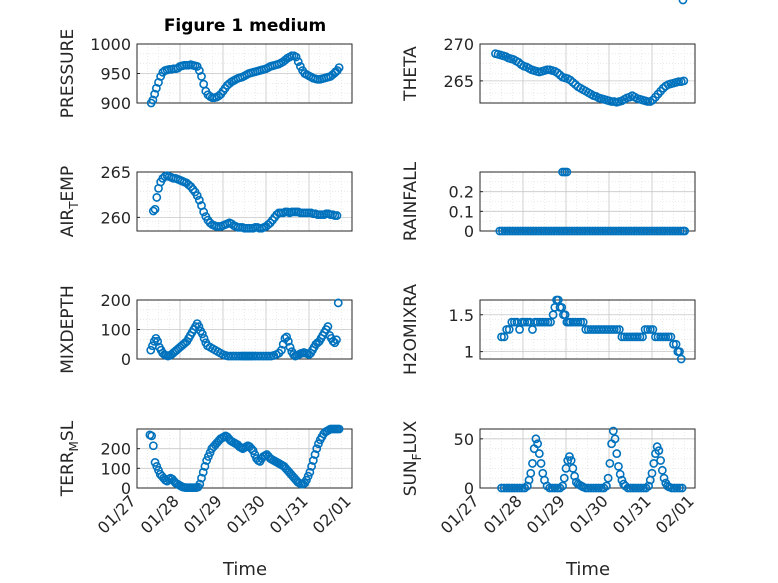  What do you see at coordinates (587, 201) in the screenshot?
I see `axes-box` at bounding box center [587, 201].